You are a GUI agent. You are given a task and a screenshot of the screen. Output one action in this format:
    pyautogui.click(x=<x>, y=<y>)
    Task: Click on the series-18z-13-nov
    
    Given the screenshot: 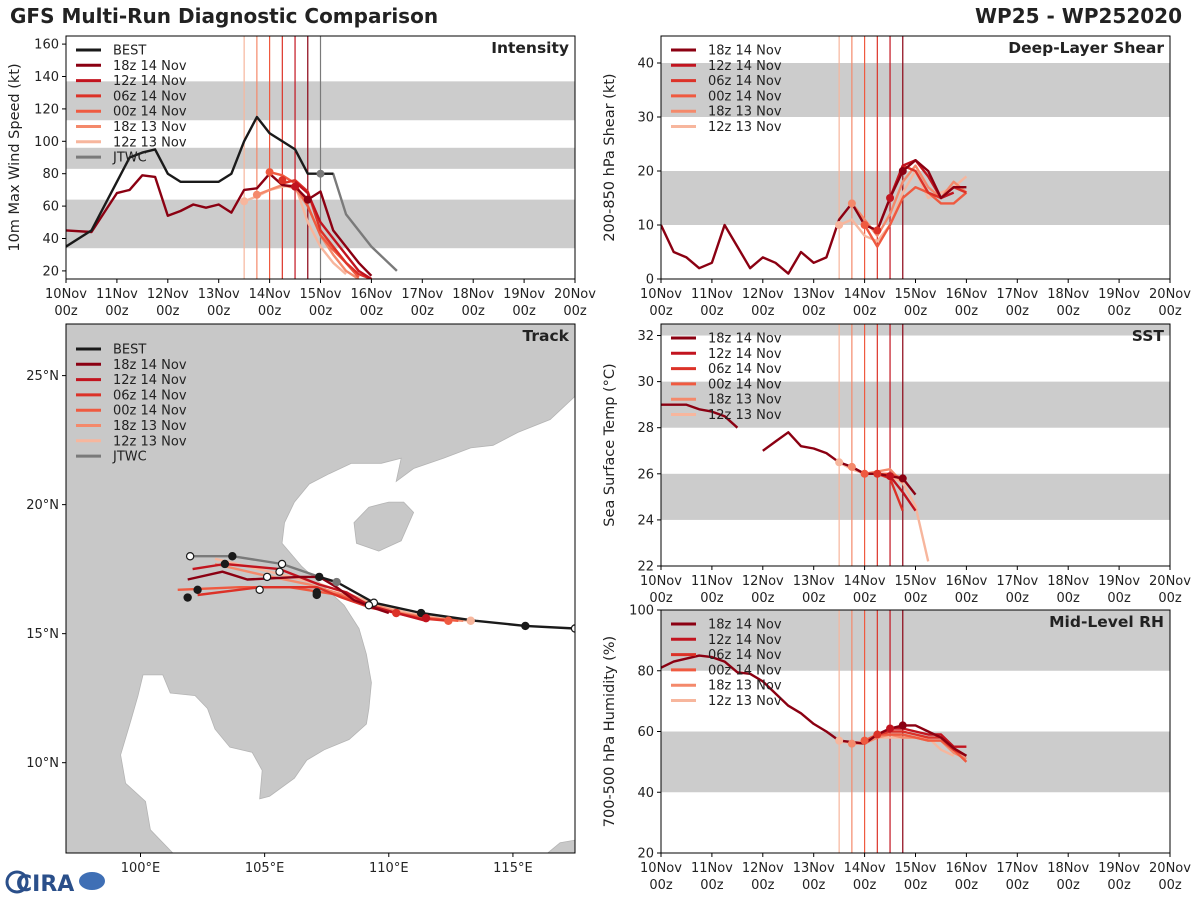 What is the action you would take?
    pyautogui.click(x=909, y=746)
    